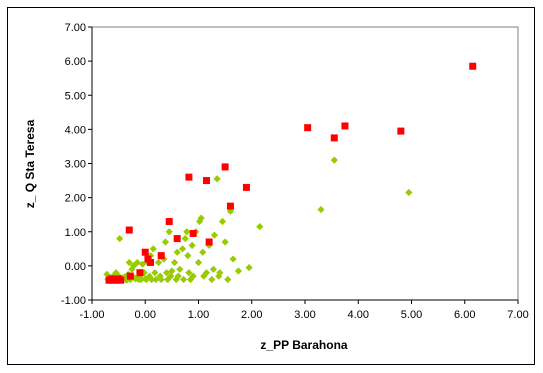 The height and width of the screenshot is (373, 543). What do you see at coordinates (251, 315) in the screenshot?
I see `x-tick-label: 2.00` at bounding box center [251, 315].